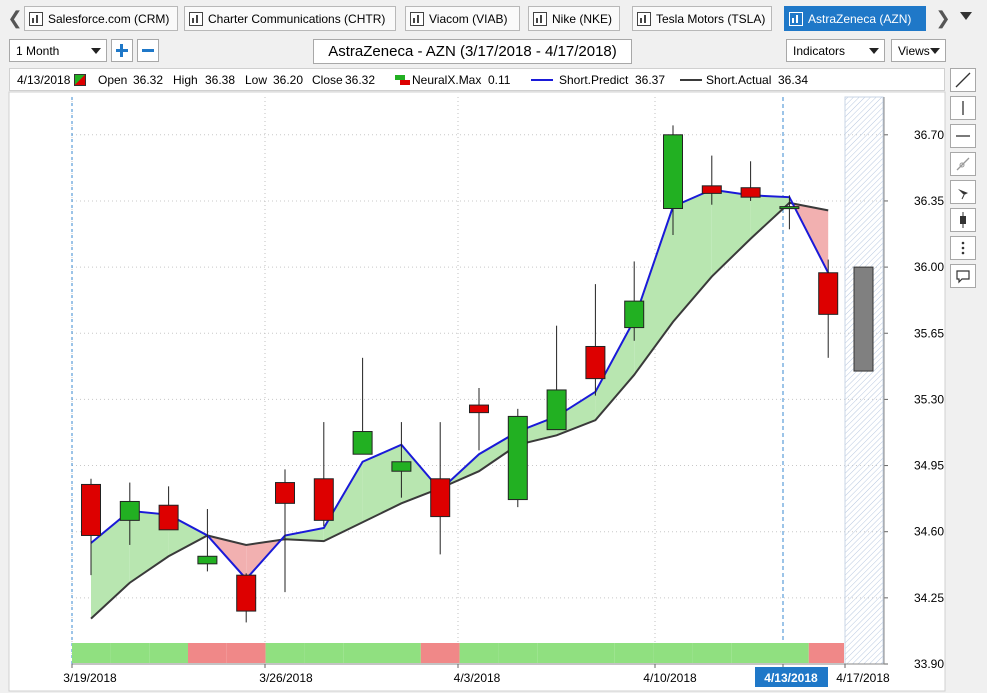 This screenshot has height=693, width=987. I want to click on period-select: 1 Month, so click(58, 50).